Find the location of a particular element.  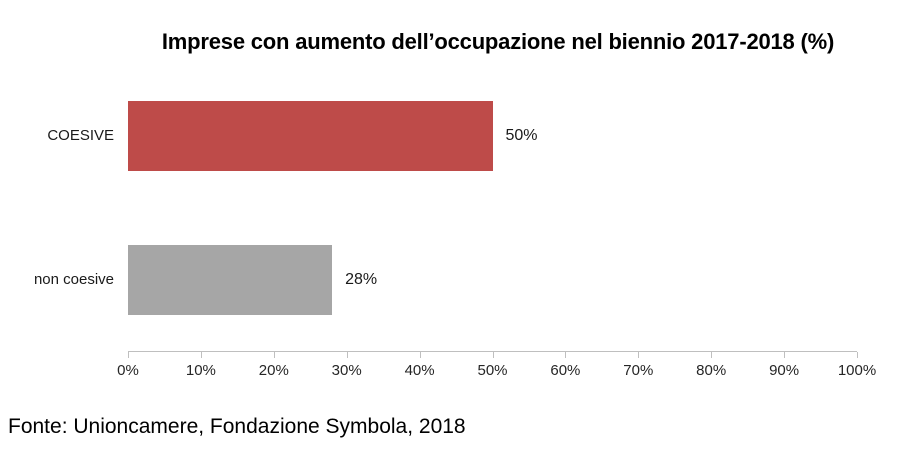

category-axis: COESIVE non coesive is located at coordinates (57, 208).